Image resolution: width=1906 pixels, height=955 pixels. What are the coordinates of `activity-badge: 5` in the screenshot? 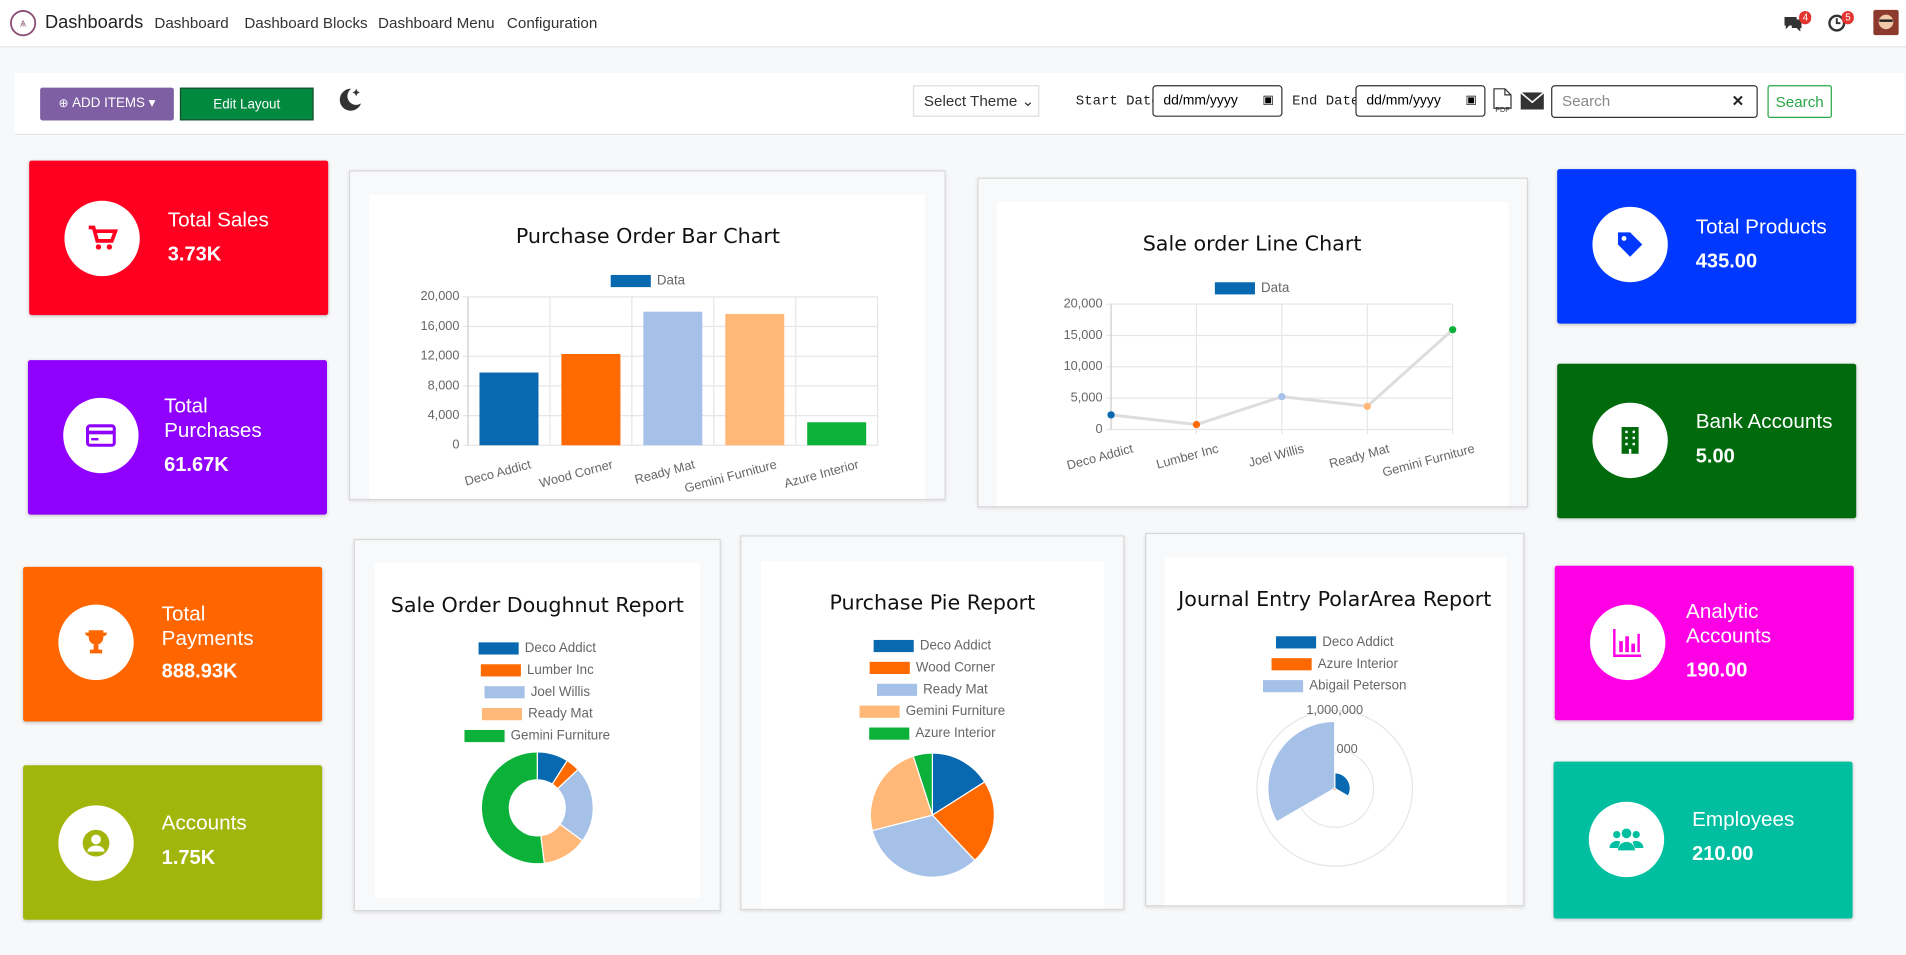 It's located at (1848, 17).